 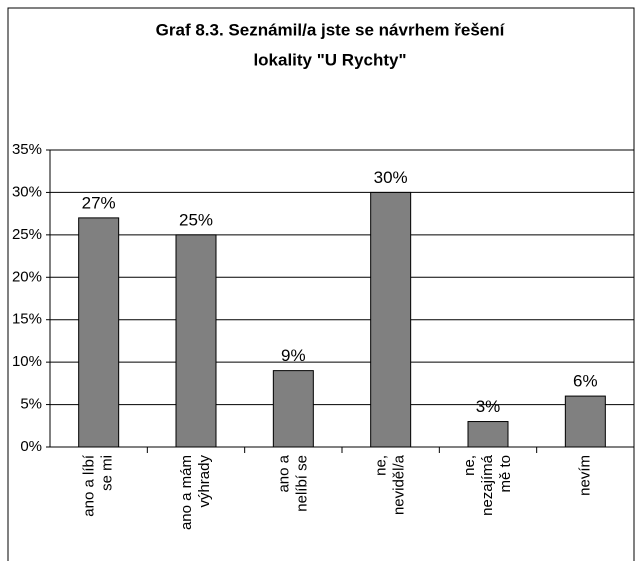 What do you see at coordinates (488, 406) in the screenshot?
I see `data-label: 3%` at bounding box center [488, 406].